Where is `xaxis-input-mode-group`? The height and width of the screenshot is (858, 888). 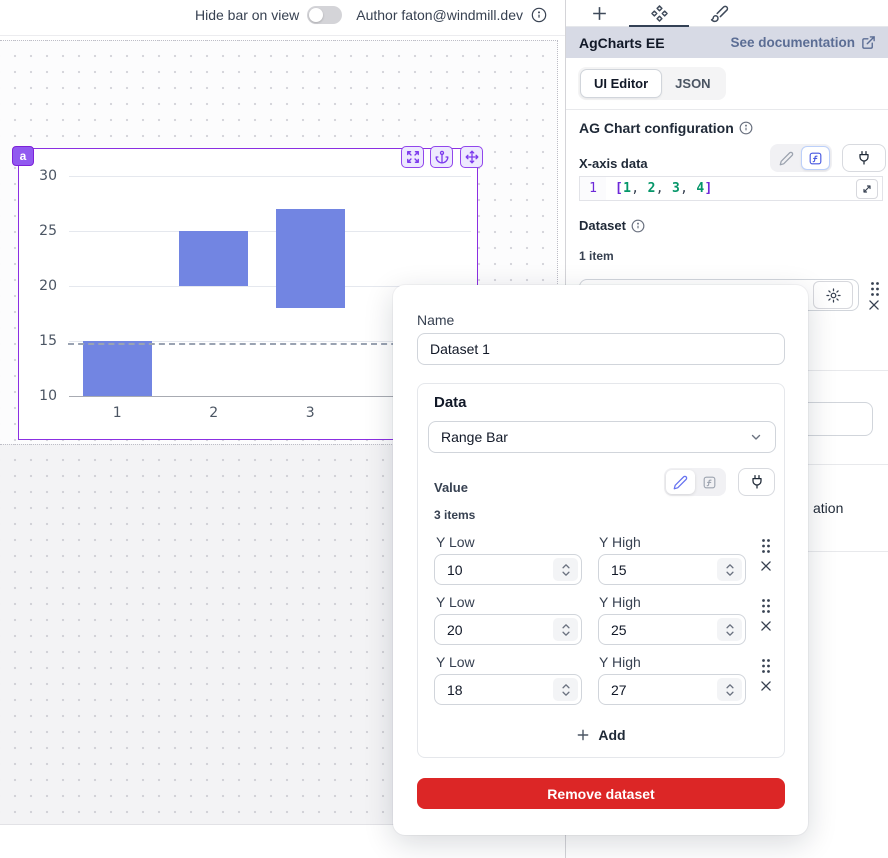
xaxis-input-mode-group is located at coordinates (801, 158).